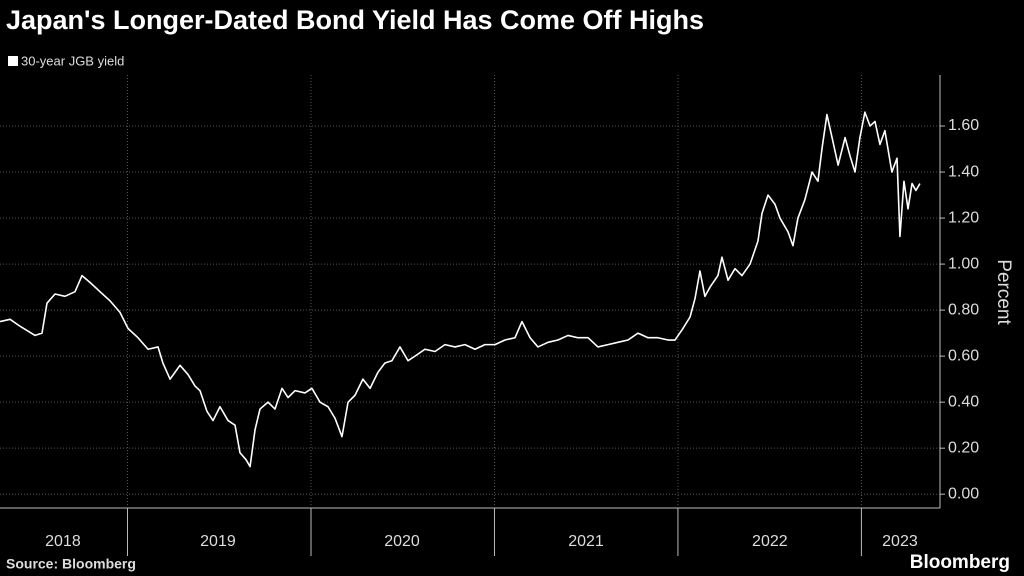 Image resolution: width=1024 pixels, height=576 pixels. I want to click on x-tick-label: 2018, so click(63, 541).